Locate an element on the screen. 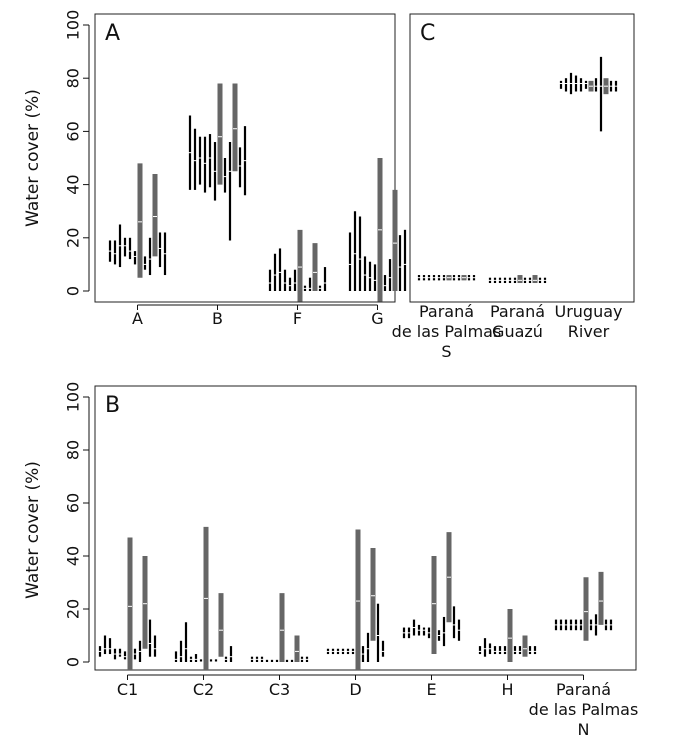 This screenshot has height=741, width=682. panel-label: A is located at coordinates (112, 33).